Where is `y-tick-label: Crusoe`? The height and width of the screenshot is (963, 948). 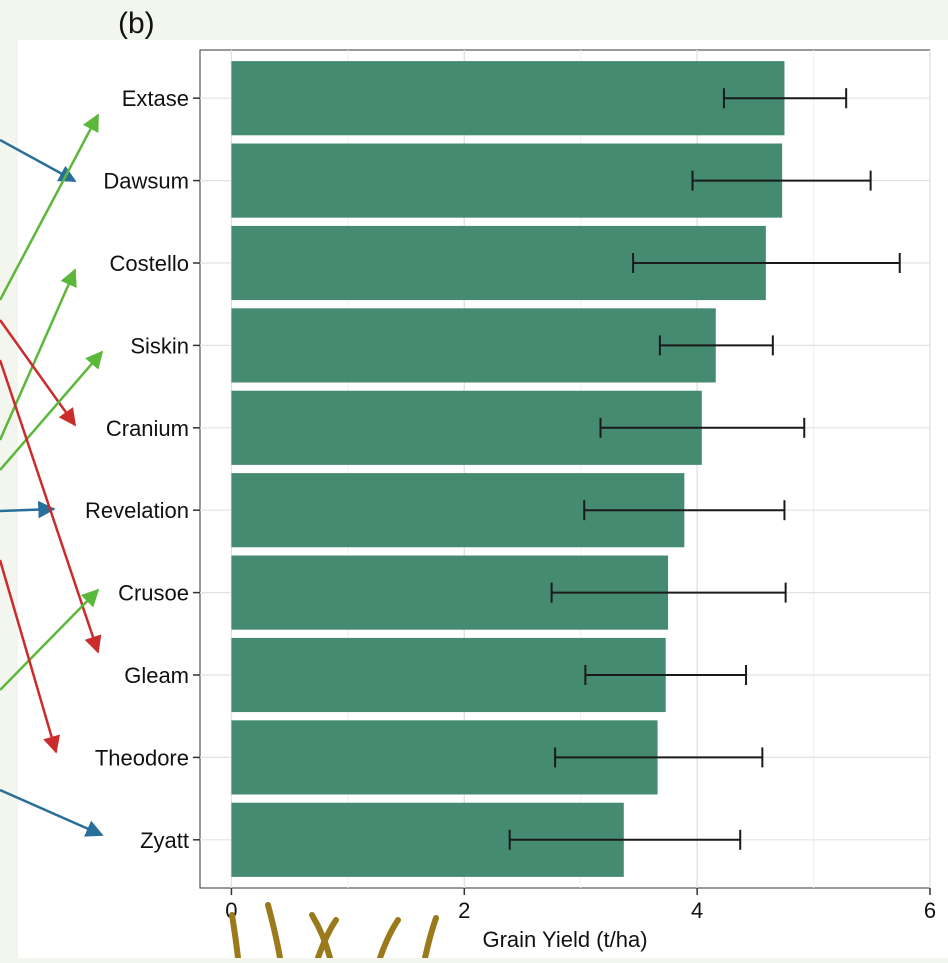
y-tick-label: Crusoe is located at coordinates (153, 593).